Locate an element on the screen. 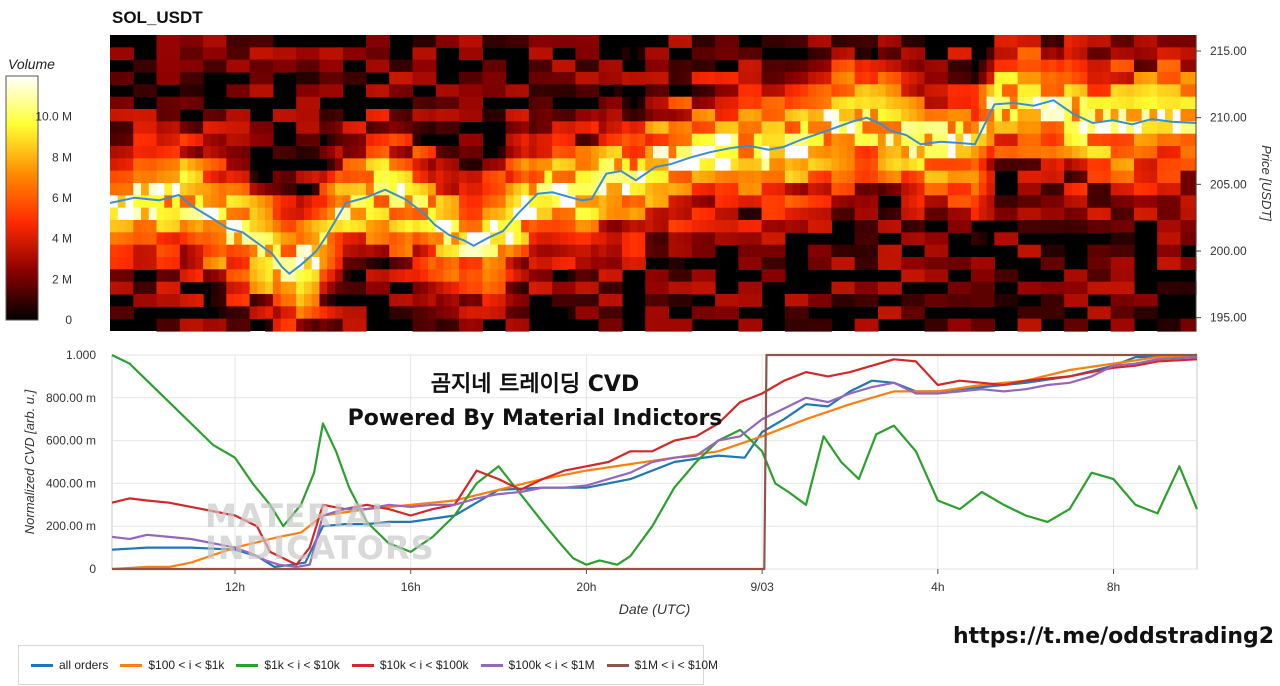  legend-item: $1k < i < $10k is located at coordinates (288, 665).